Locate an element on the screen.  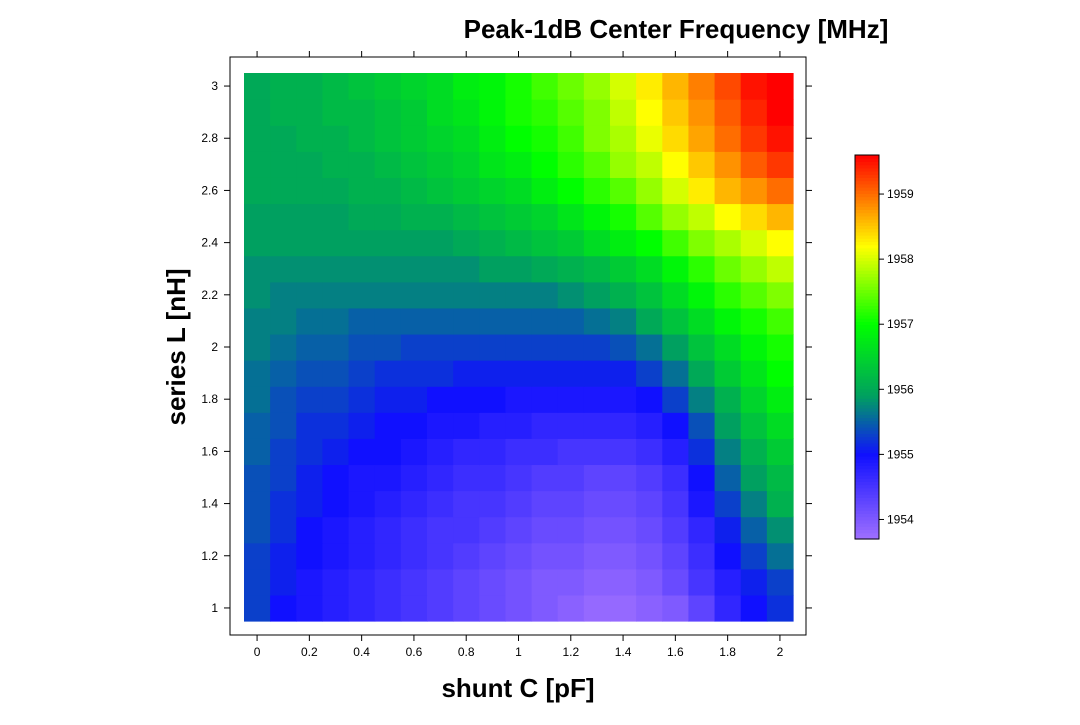
colorbar-tick-label: 1958 is located at coordinates (900, 259).